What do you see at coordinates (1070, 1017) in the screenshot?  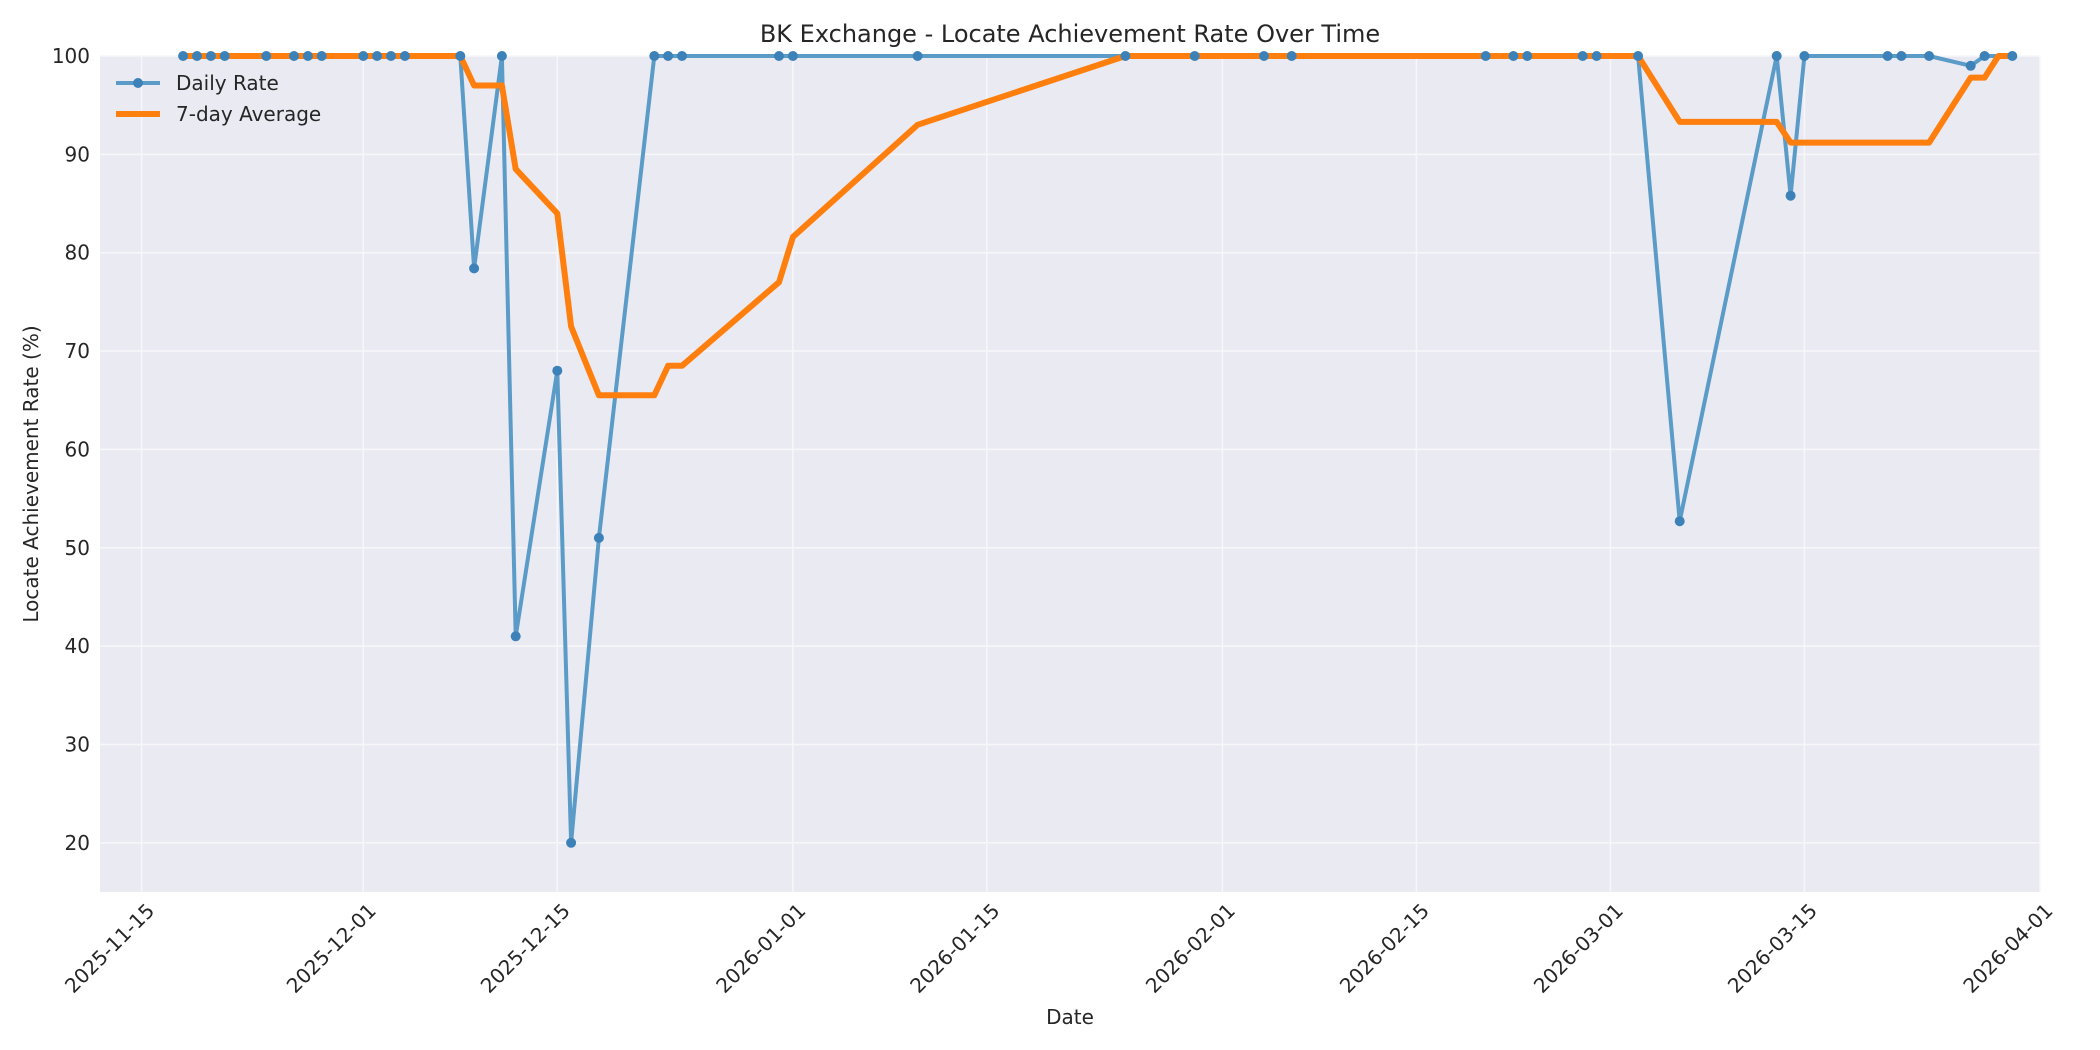 I see `x-axis-label: Date` at bounding box center [1070, 1017].